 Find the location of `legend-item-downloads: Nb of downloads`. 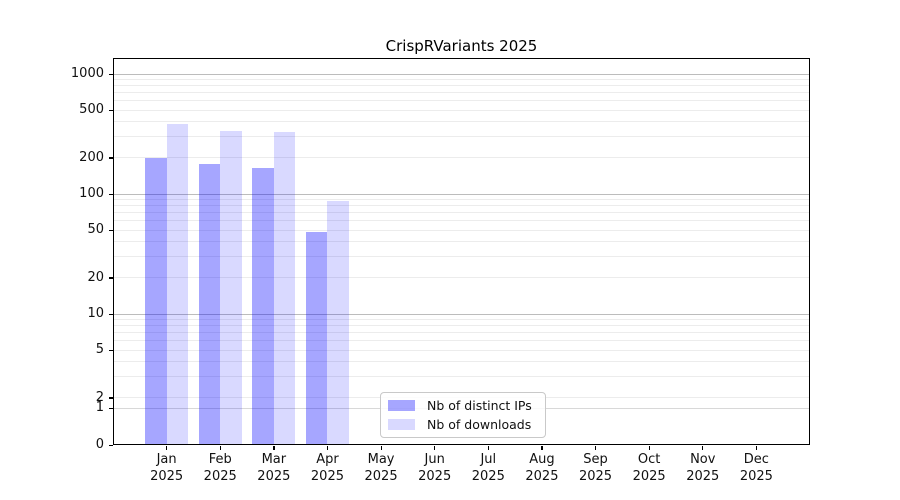

legend-item-downloads: Nb of downloads is located at coordinates (466, 424).